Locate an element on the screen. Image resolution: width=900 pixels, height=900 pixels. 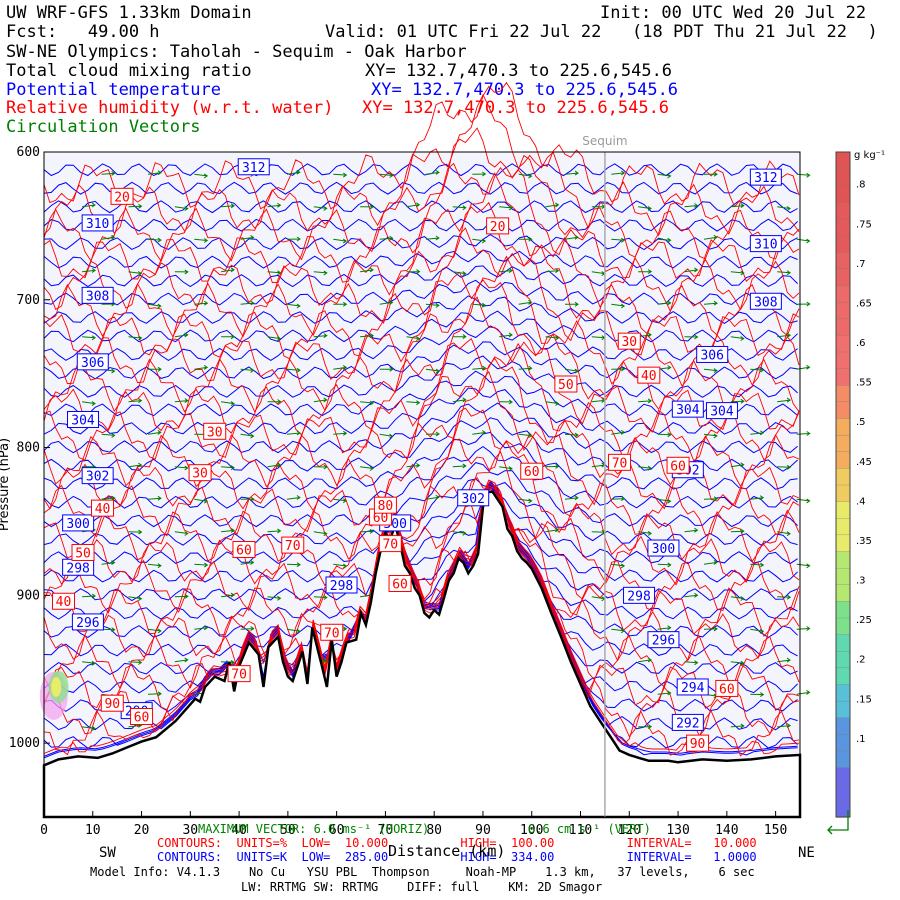
y-tick-label: 700 is located at coordinates (28, 300).